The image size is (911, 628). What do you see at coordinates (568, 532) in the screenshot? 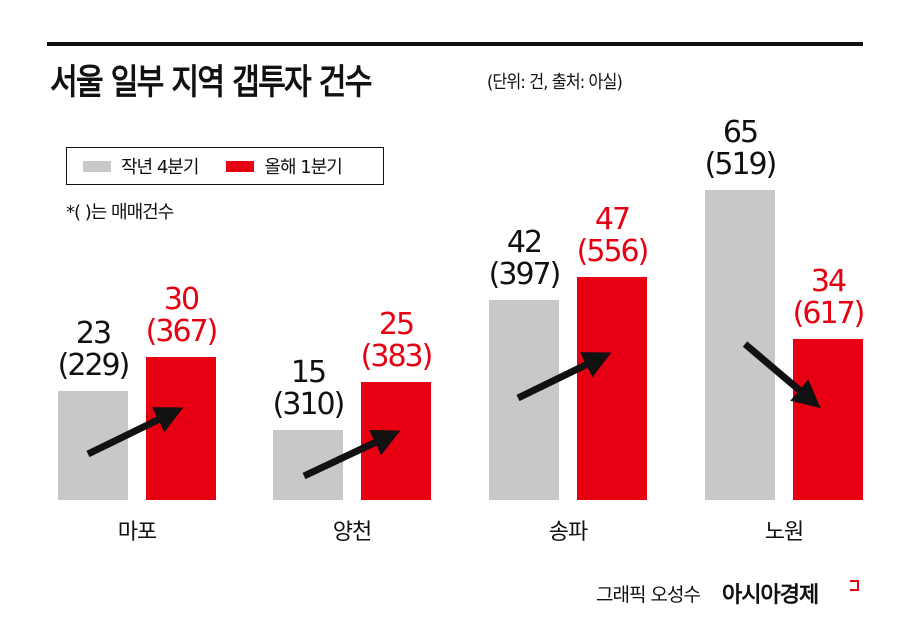
I see `category-label: 송파` at bounding box center [568, 532].